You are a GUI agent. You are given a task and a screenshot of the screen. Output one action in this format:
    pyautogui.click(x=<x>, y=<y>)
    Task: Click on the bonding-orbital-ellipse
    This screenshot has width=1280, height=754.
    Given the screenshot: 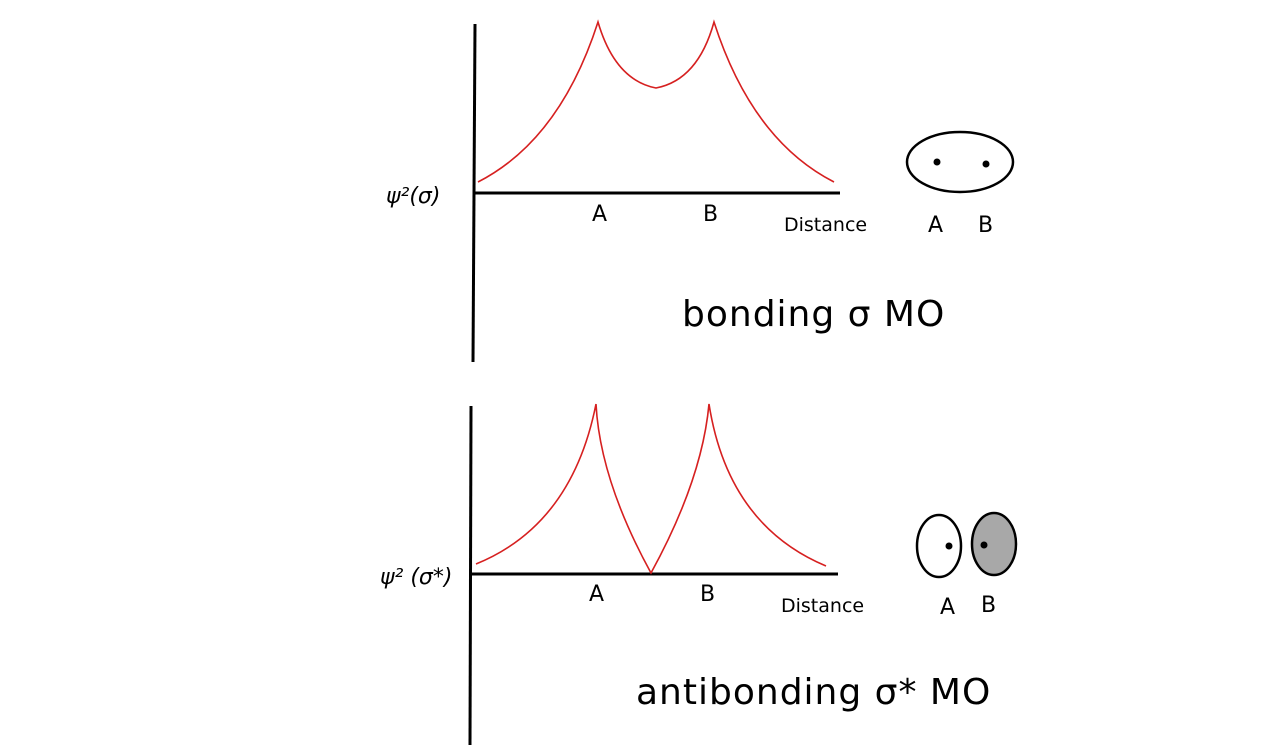 What is the action you would take?
    pyautogui.click(x=960, y=162)
    